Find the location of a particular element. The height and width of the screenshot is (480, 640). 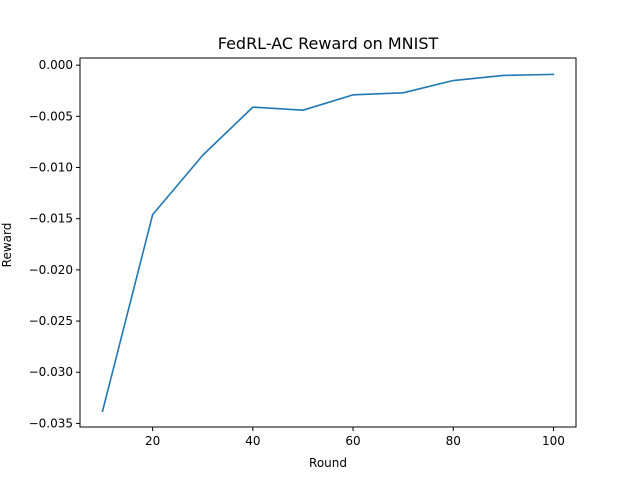

chart-title: FedRL-AC Reward on MNIST is located at coordinates (328, 43).